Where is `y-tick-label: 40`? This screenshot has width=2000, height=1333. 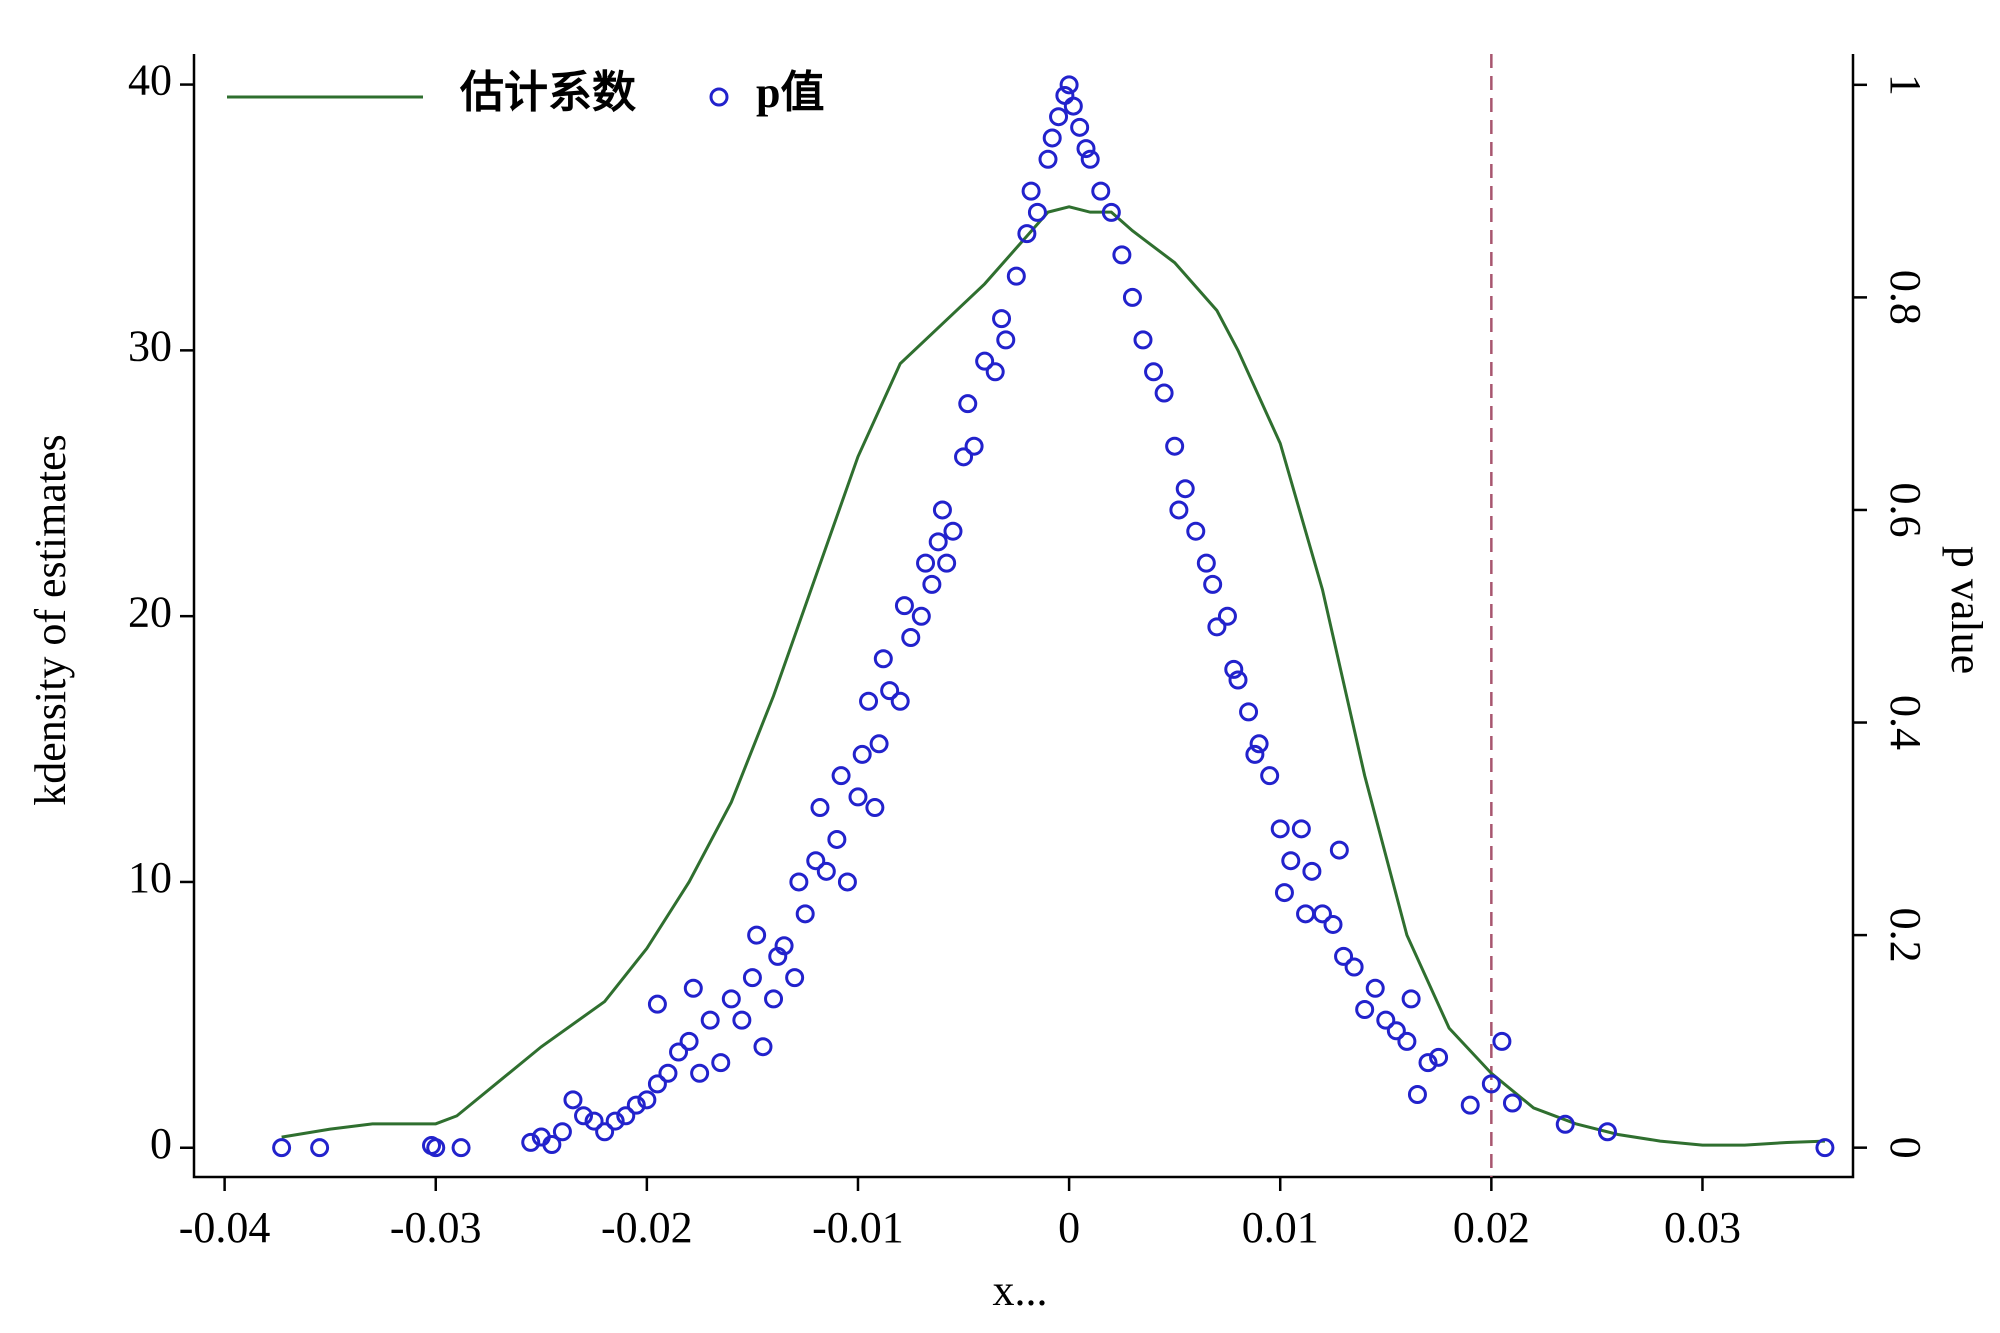
y-tick-label: 40 is located at coordinates (150, 80).